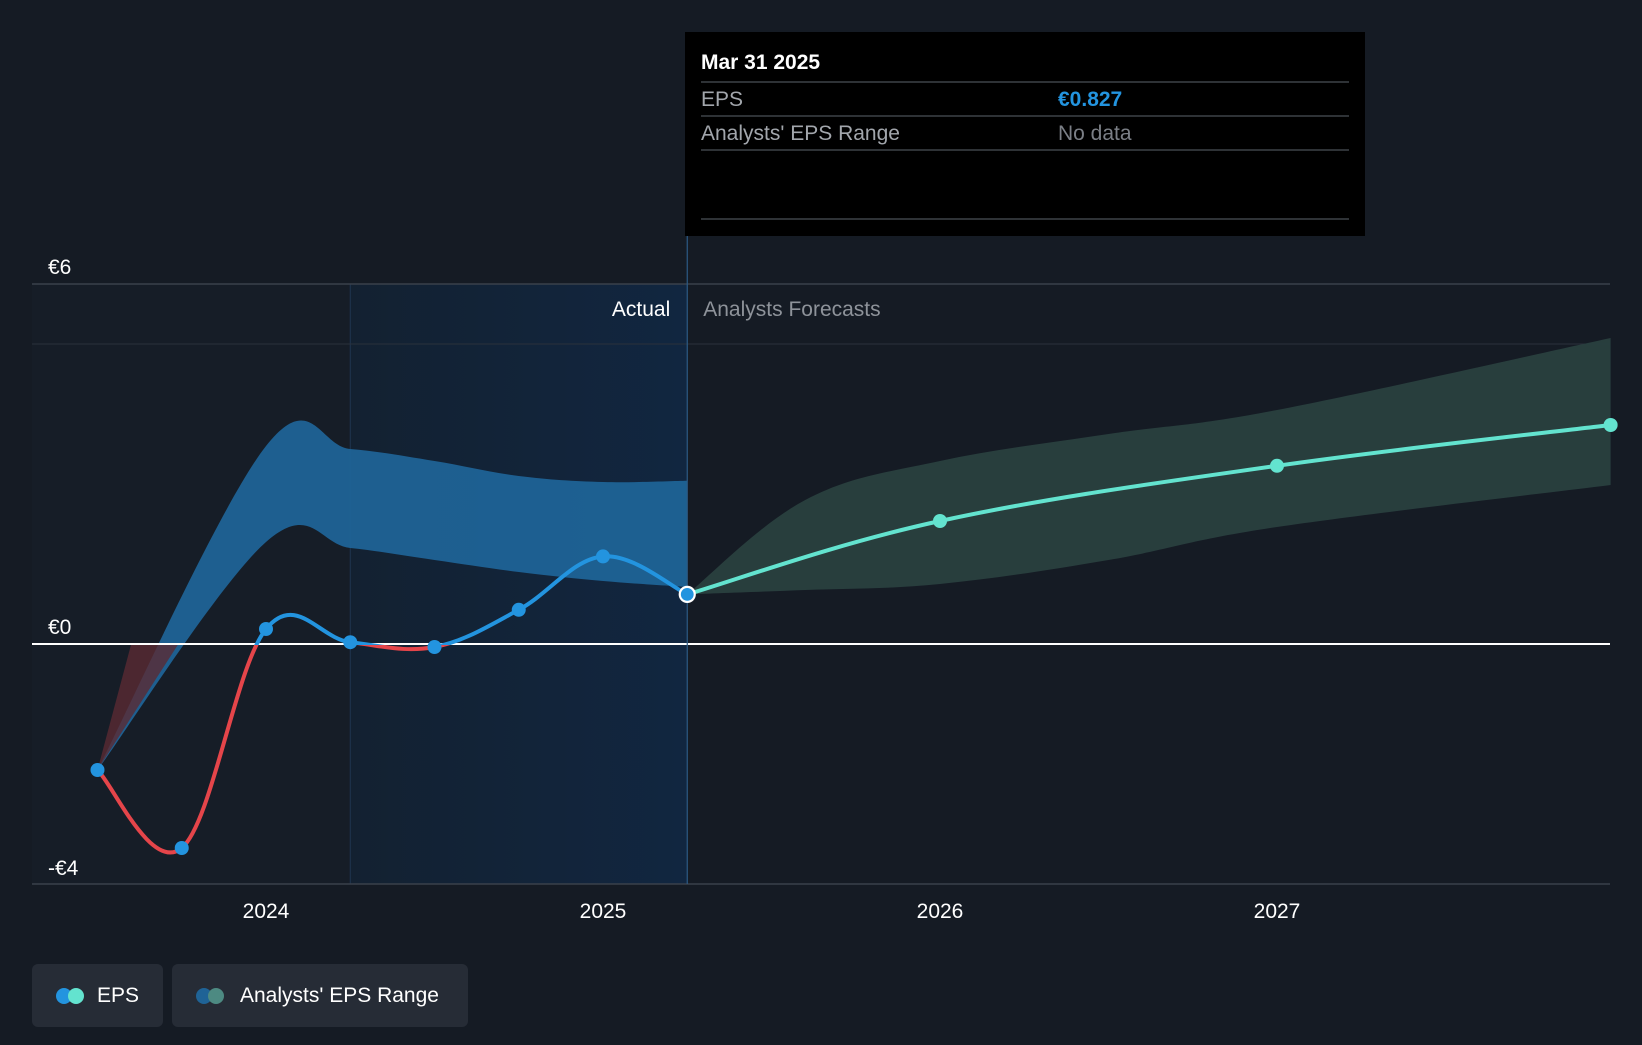  I want to click on tooltip-range-value: No data, so click(1095, 133).